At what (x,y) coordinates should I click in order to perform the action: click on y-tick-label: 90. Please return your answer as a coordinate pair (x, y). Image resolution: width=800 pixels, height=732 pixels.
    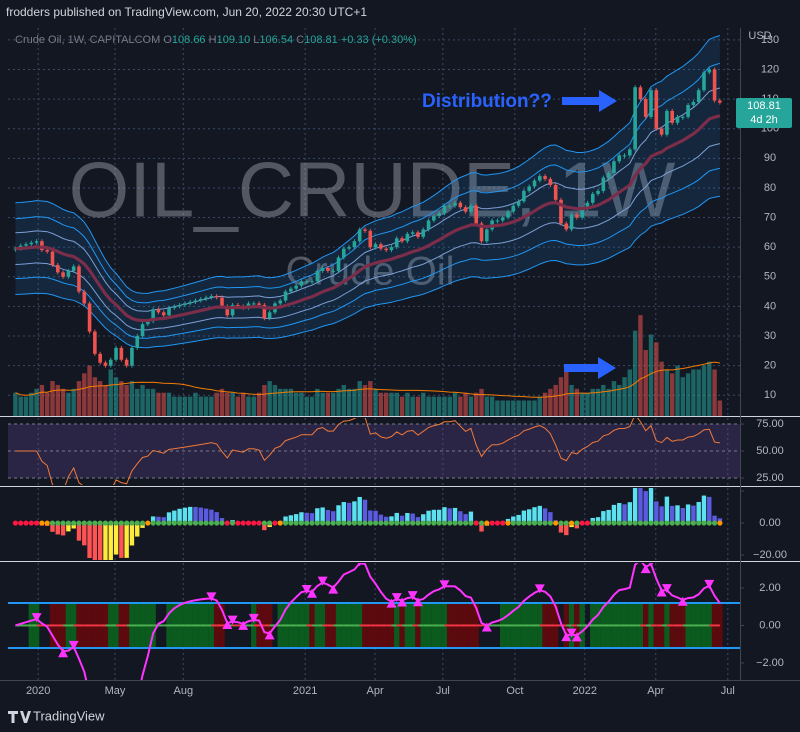
    Looking at the image, I should click on (770, 158).